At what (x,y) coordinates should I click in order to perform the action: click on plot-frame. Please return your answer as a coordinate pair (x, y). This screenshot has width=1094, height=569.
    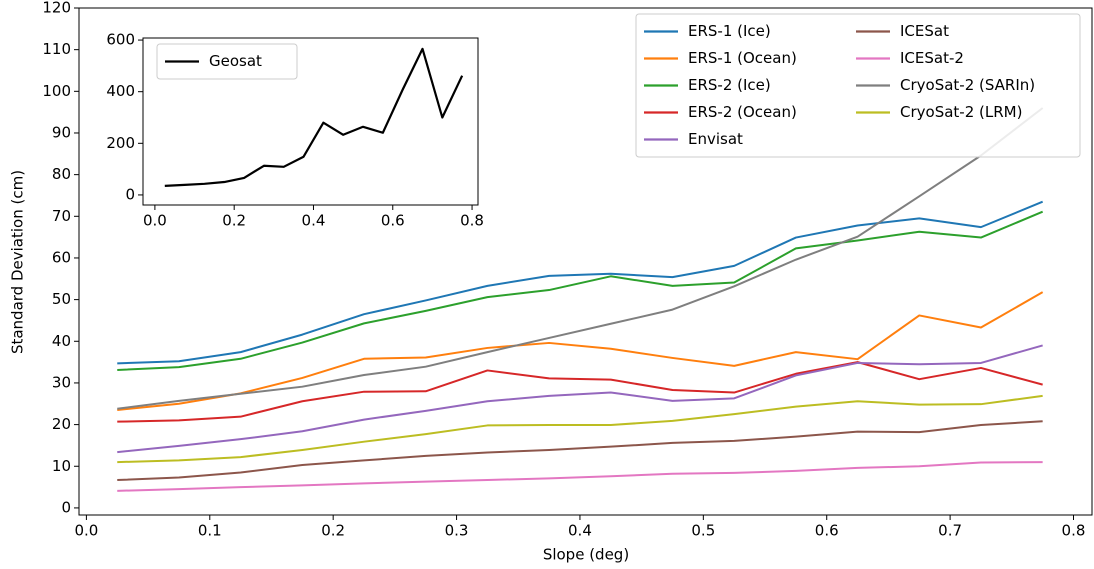
    Looking at the image, I should click on (310, 121).